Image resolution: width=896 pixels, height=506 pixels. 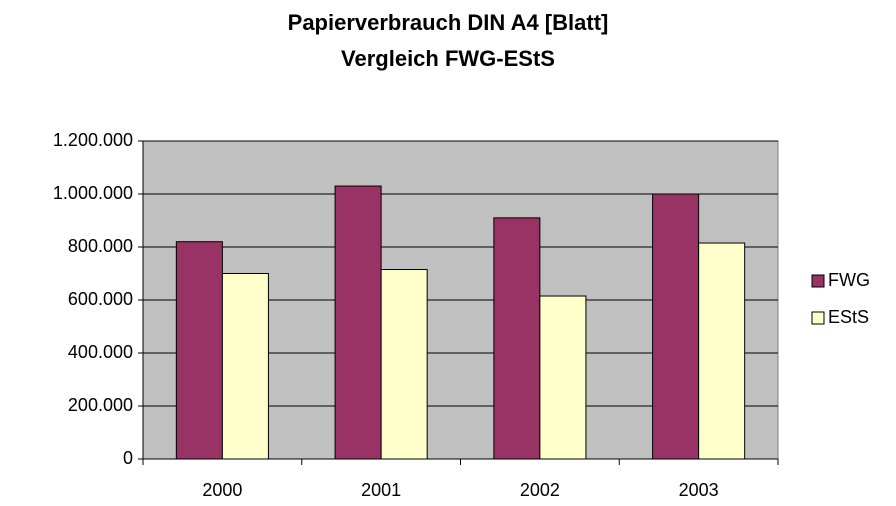 I want to click on x-tick-label: 2001, so click(x=381, y=490).